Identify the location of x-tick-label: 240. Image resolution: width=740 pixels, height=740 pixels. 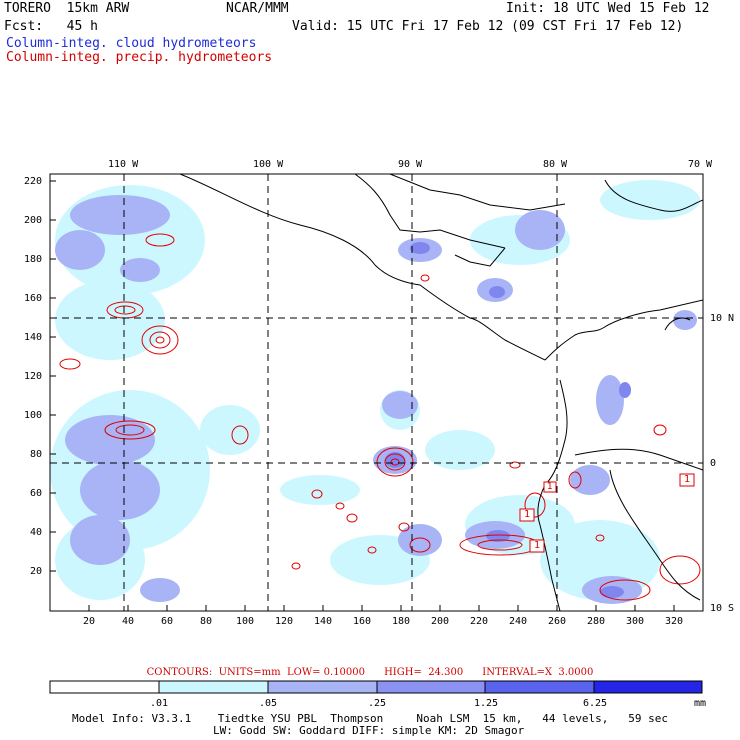
(518, 621).